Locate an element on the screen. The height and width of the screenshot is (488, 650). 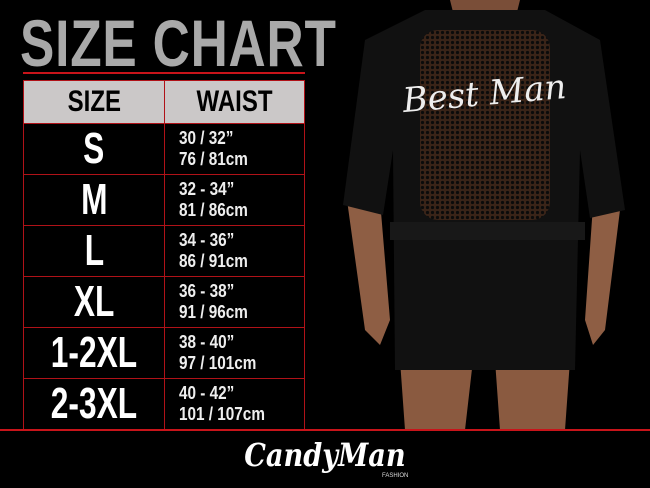
size-cell: S is located at coordinates (94, 149).